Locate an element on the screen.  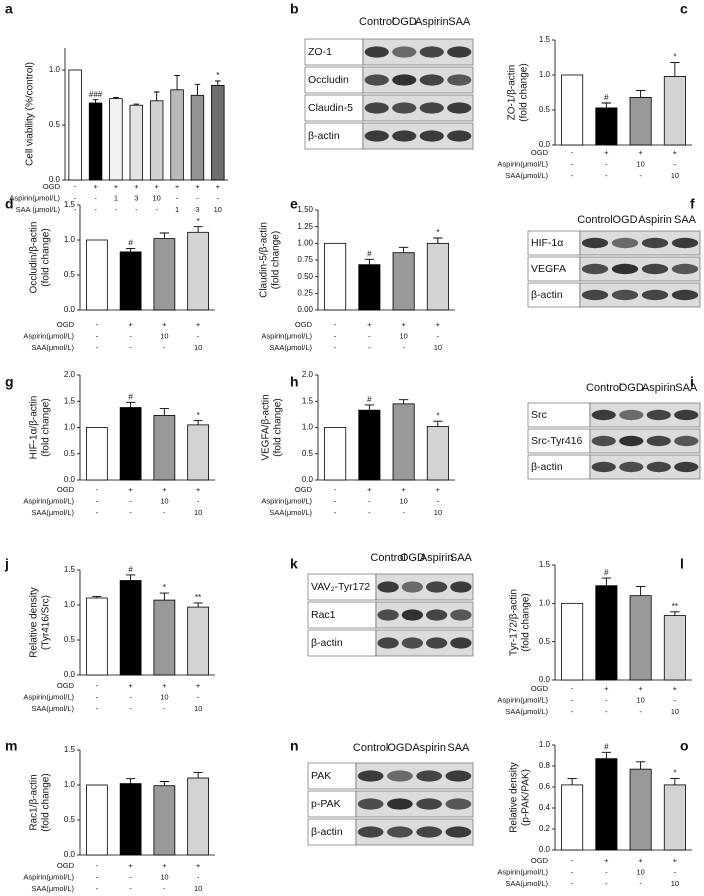
treatment-label: SAA (μmol/L) is located at coordinates (38, 209).